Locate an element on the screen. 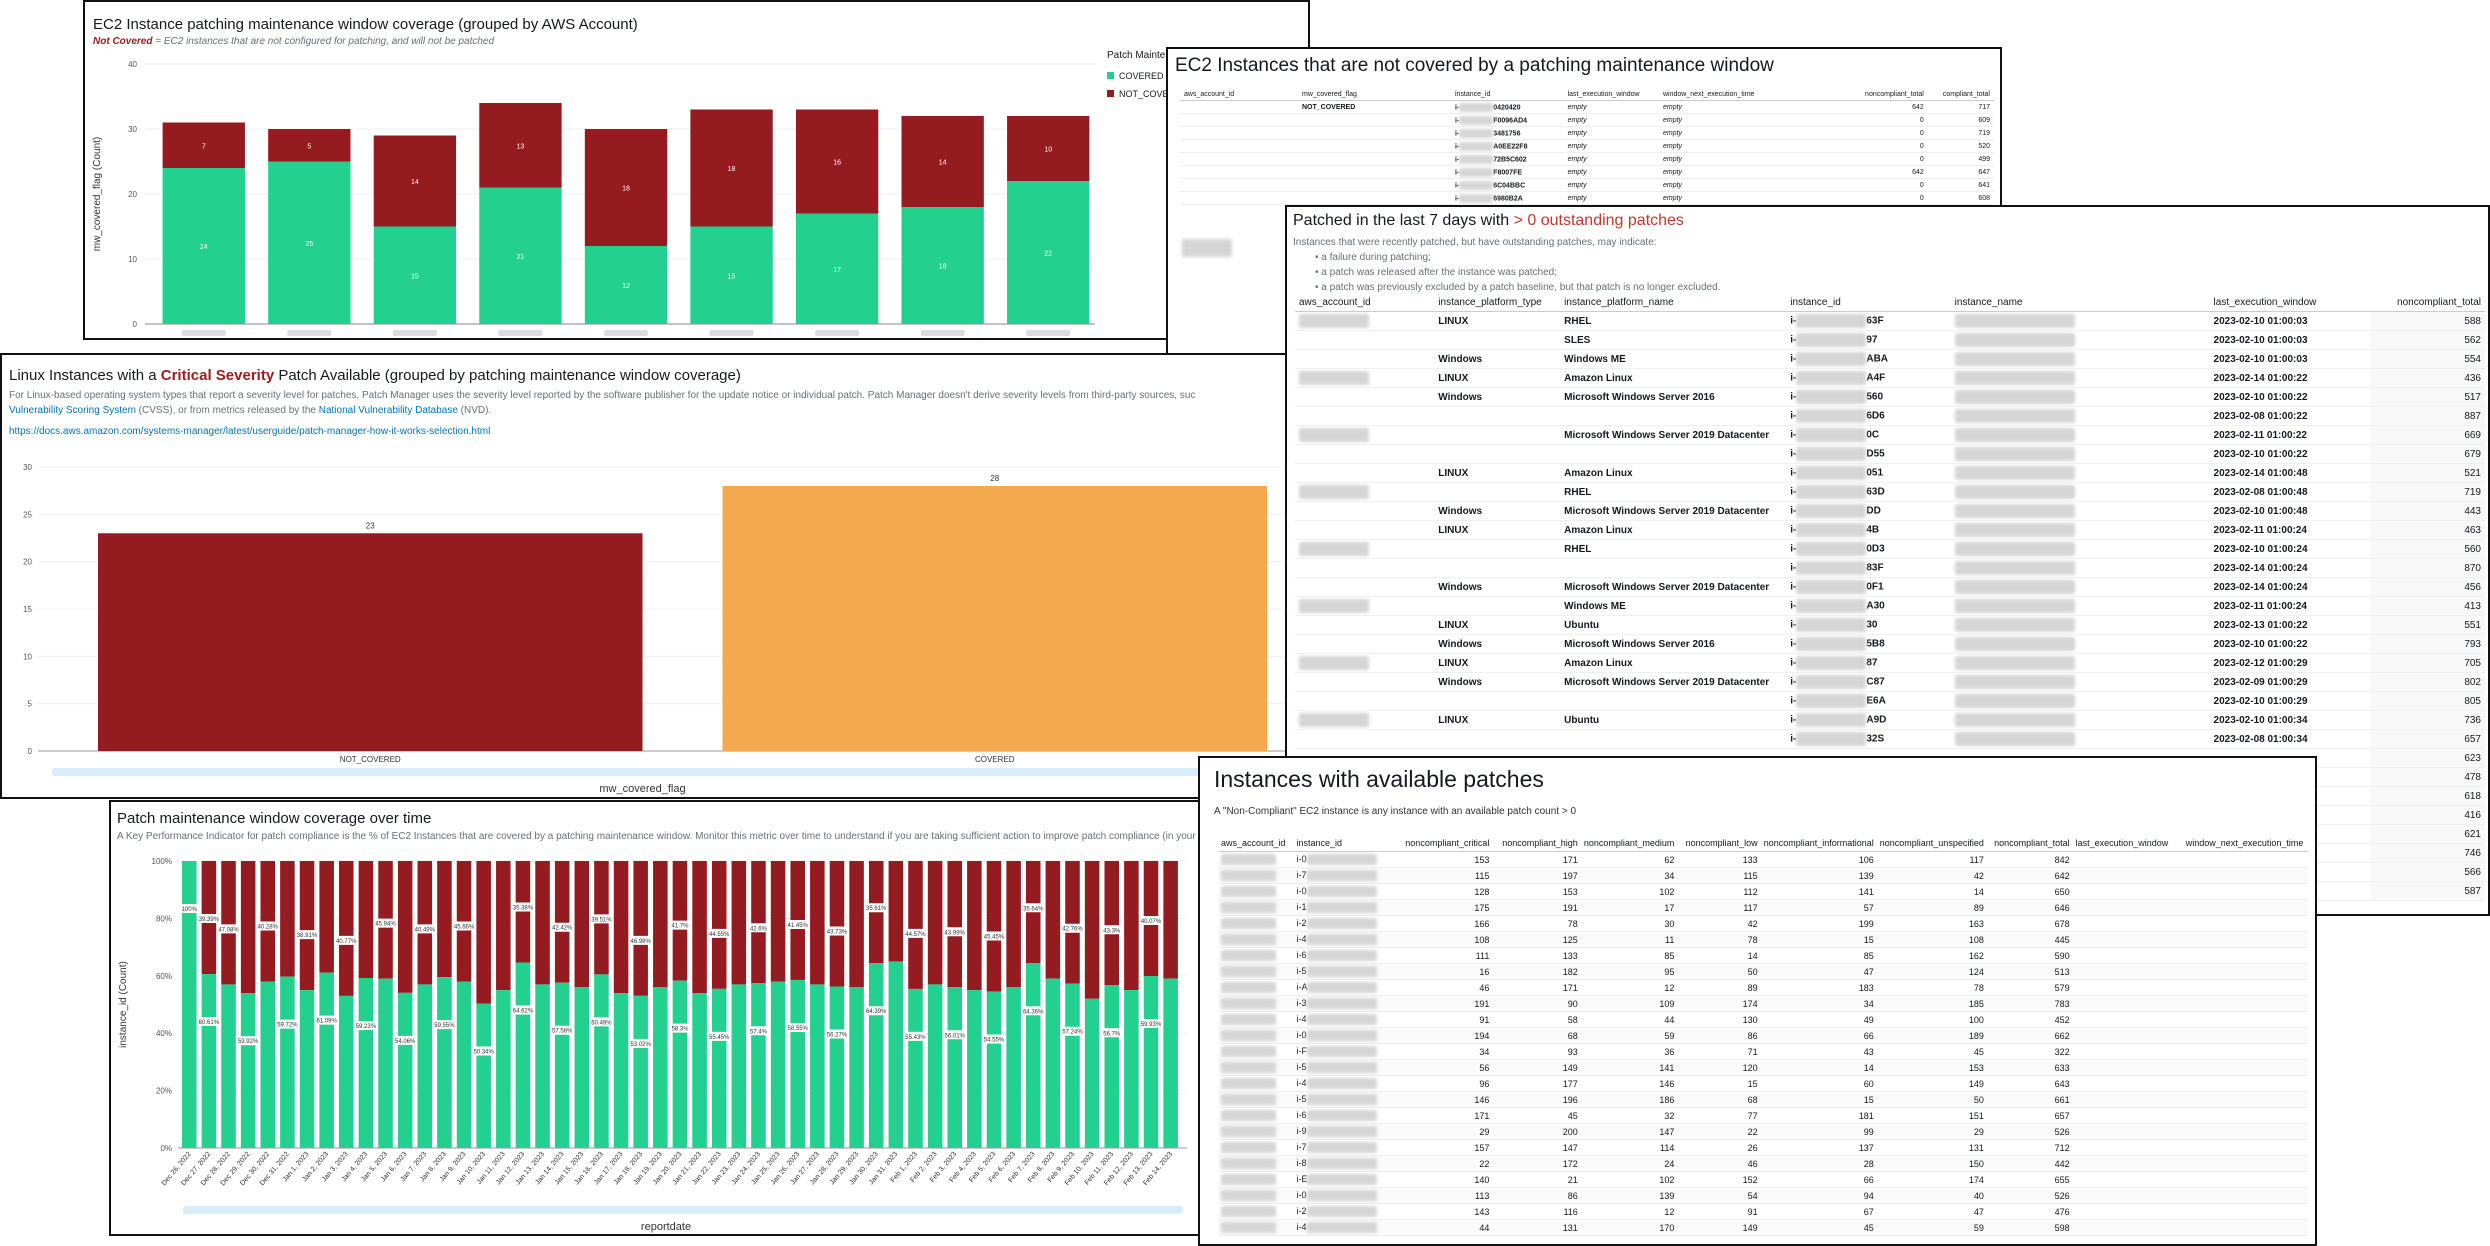  table-row: i-7 157 147 114 26 137 131 712 is located at coordinates (1763, 1147).